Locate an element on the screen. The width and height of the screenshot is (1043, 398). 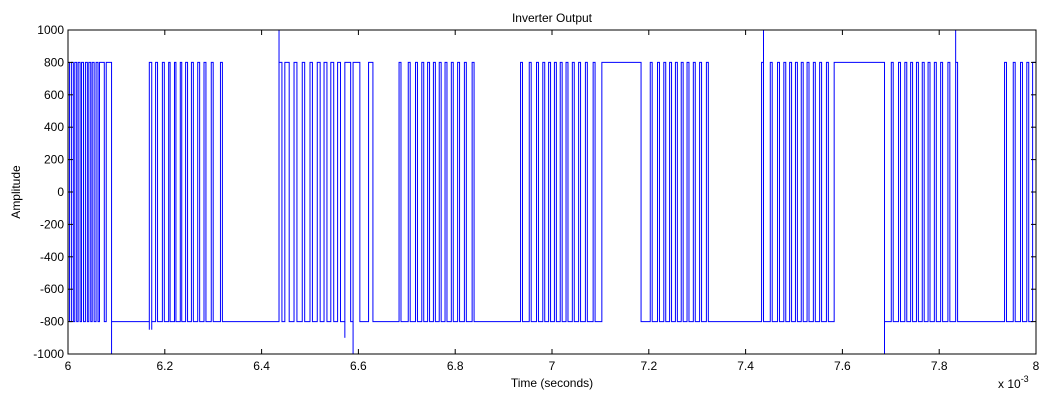
x-axis-multiplier-exponent: -3 is located at coordinates (1025, 379).